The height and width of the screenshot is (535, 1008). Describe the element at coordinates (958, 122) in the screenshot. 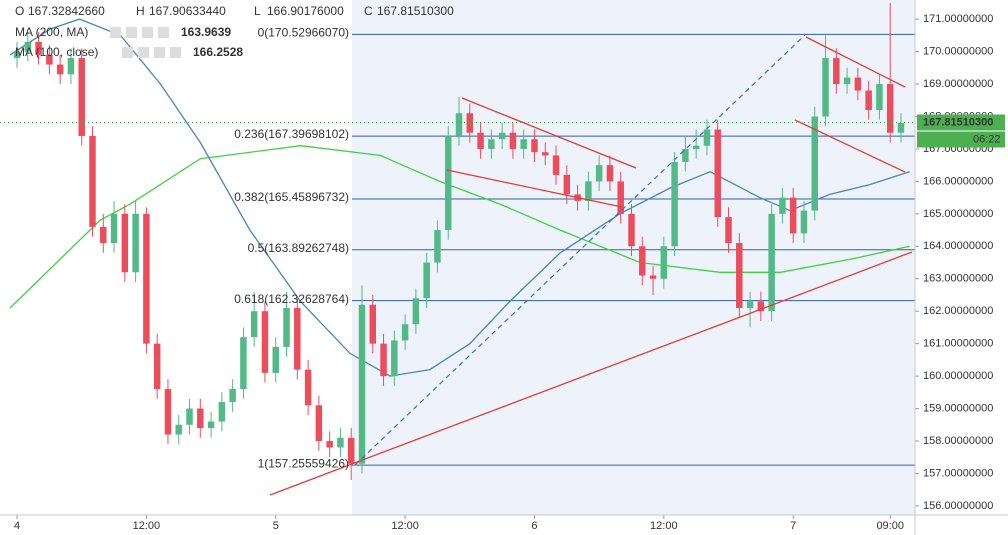

I see `price-label: 167.81510300` at that location.